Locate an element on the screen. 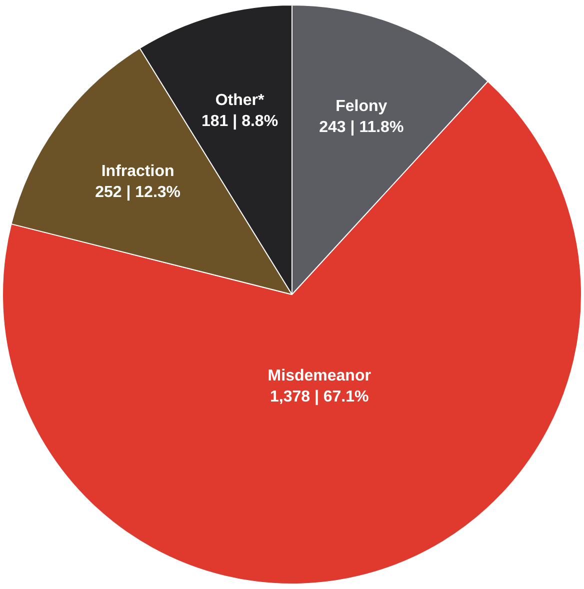 This screenshot has width=584, height=589. slice-label: Misdemeanor is located at coordinates (319, 375).